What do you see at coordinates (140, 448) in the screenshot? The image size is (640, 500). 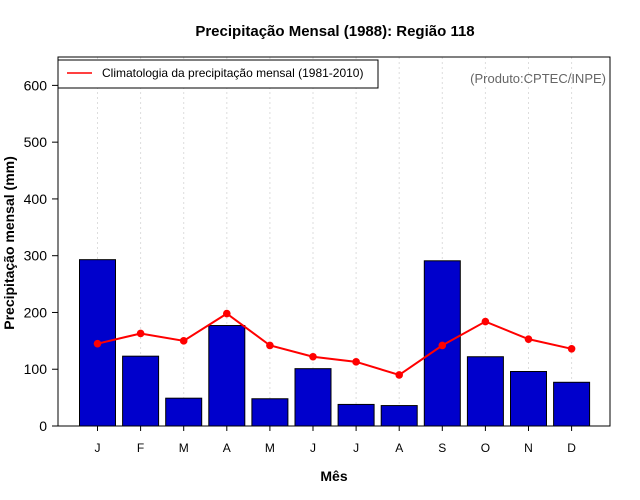 I see `x-tick-label: F` at bounding box center [140, 448].